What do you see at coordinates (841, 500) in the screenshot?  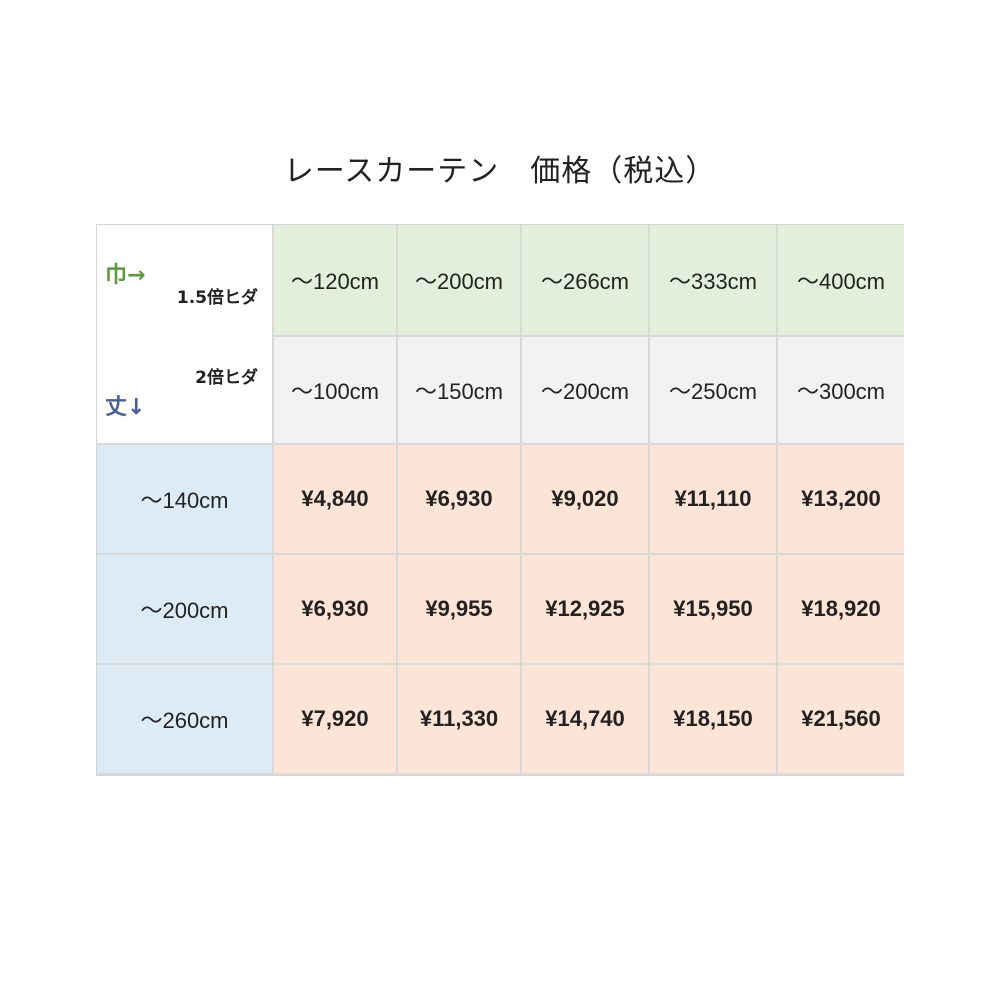 I see `price-cell: ¥13,200` at bounding box center [841, 500].